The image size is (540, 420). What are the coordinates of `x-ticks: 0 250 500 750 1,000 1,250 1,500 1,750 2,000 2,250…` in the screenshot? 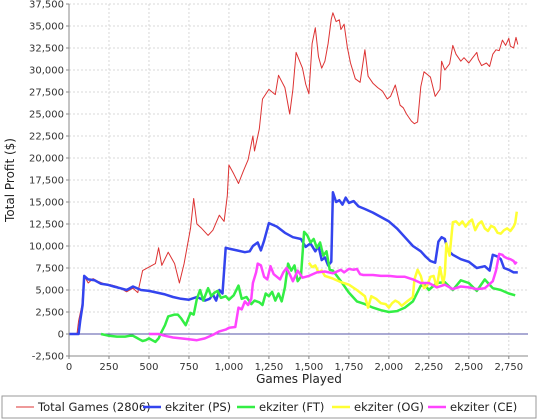 It's located at (294, 364).